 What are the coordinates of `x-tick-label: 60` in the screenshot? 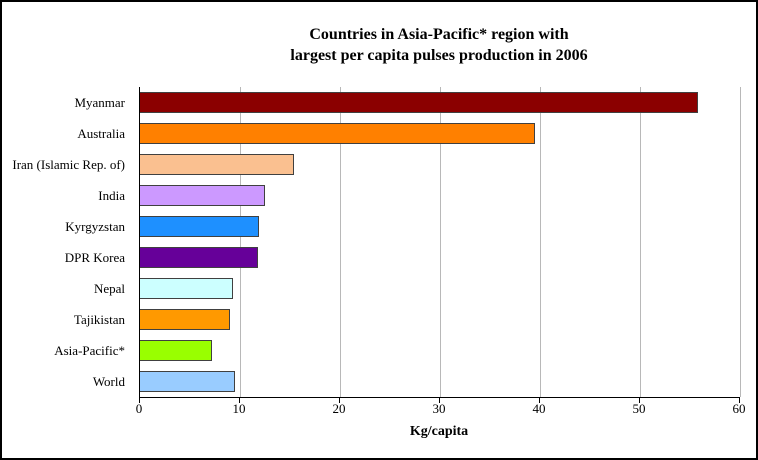 It's located at (739, 408).